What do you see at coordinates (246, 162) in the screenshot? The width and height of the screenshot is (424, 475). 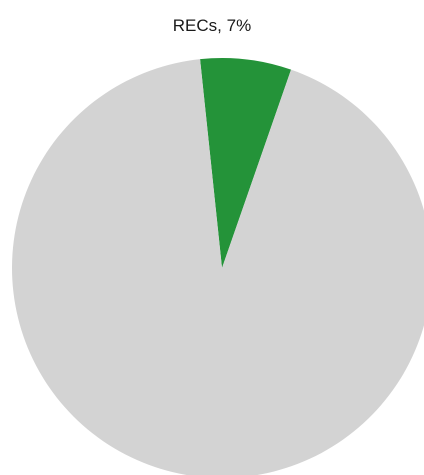 I see `pie-slice-recs` at bounding box center [246, 162].